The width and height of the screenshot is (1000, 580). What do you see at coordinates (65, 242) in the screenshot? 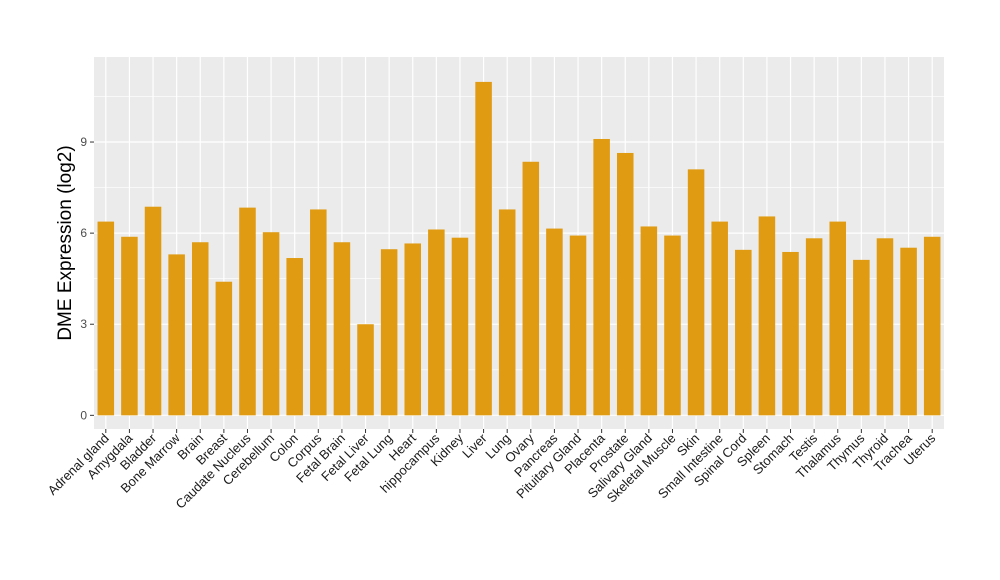
I see `y-axis-title: DME Expression (log2)` at bounding box center [65, 242].